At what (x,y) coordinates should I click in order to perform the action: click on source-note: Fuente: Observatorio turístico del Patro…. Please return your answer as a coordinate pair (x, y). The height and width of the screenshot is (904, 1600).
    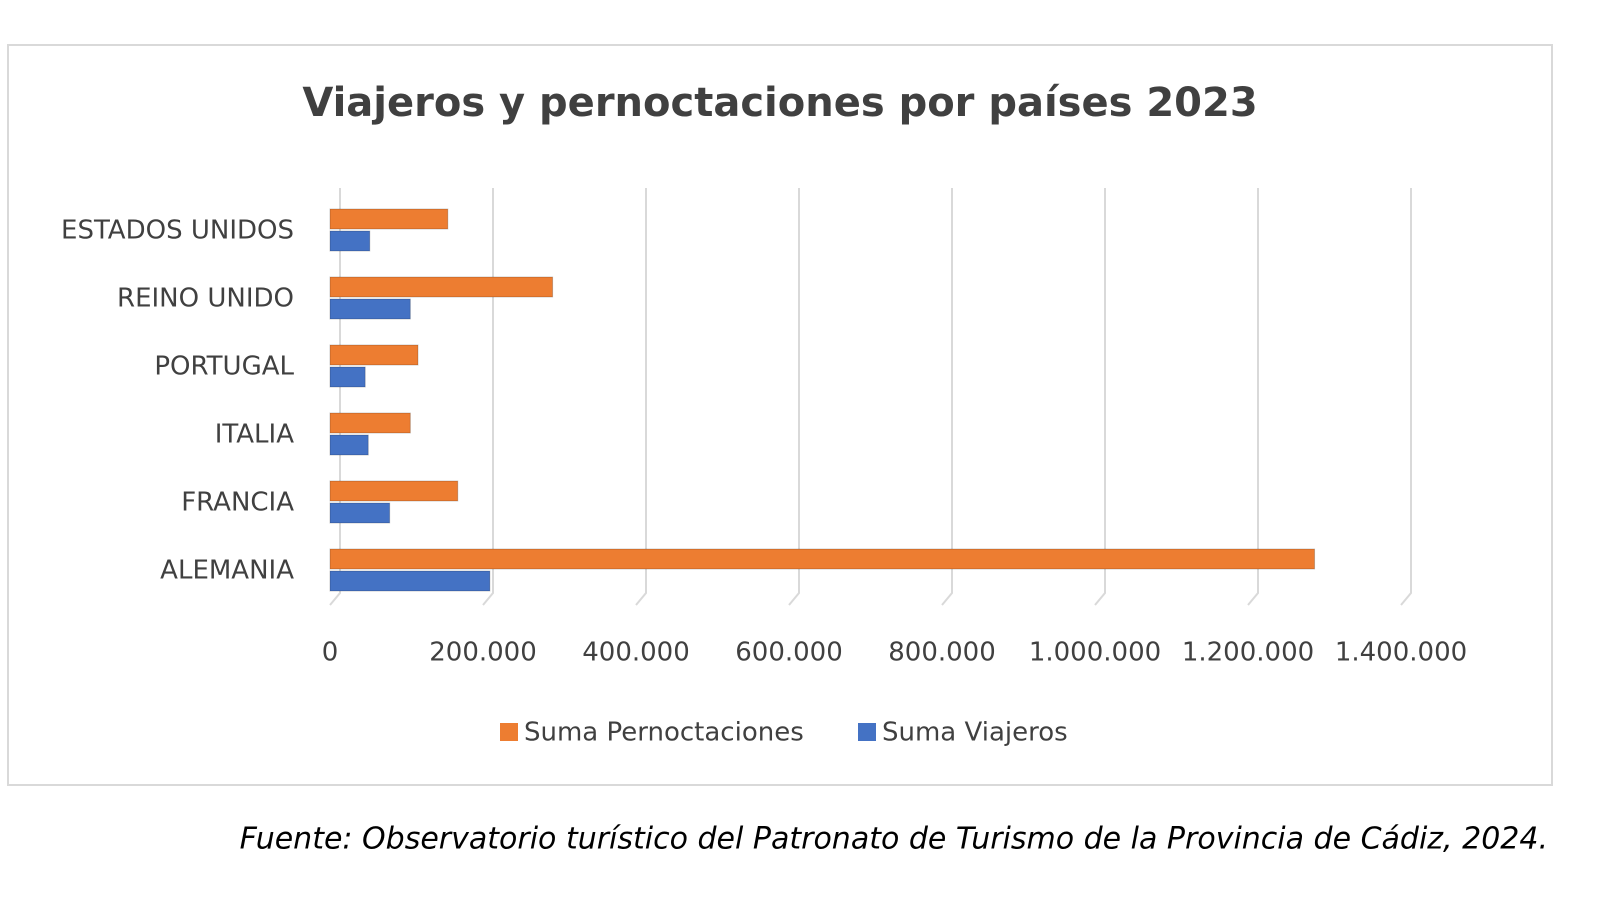
    Looking at the image, I should click on (894, 839).